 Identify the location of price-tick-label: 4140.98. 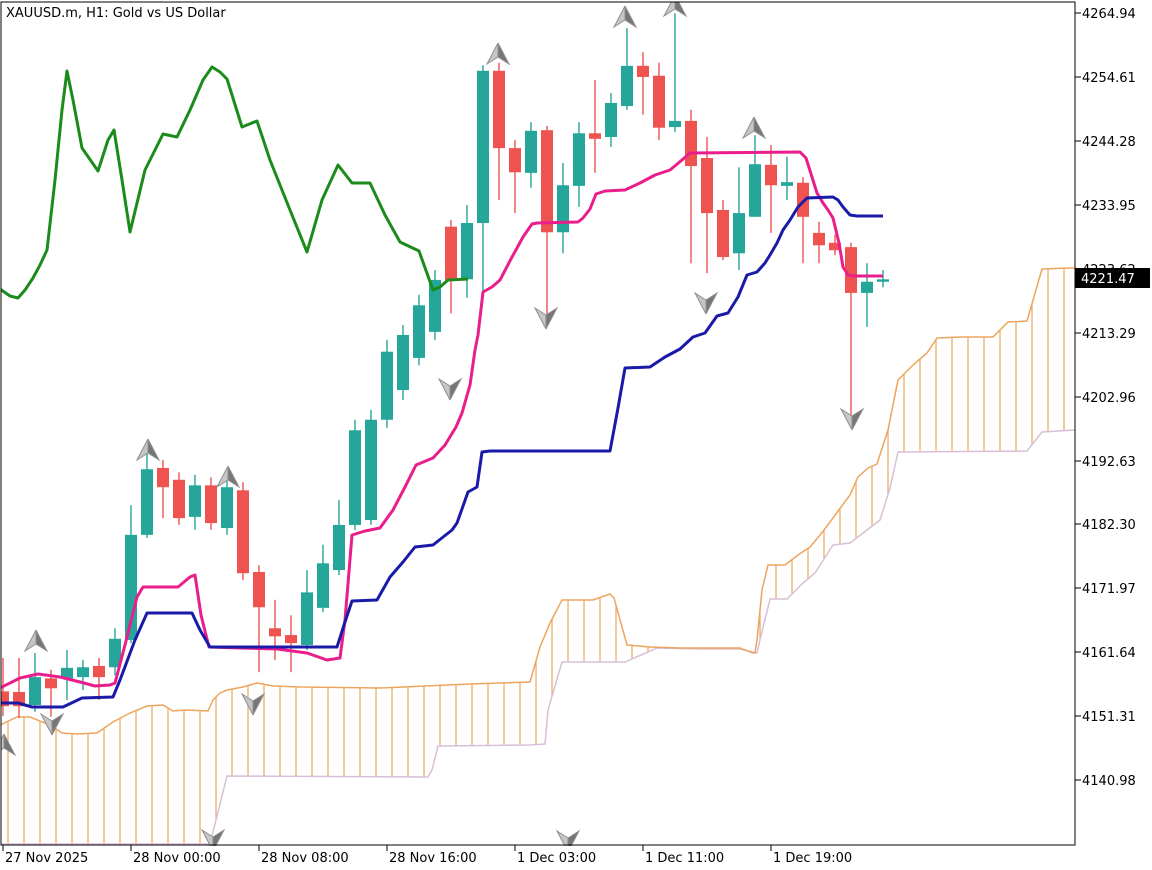
(1109, 781).